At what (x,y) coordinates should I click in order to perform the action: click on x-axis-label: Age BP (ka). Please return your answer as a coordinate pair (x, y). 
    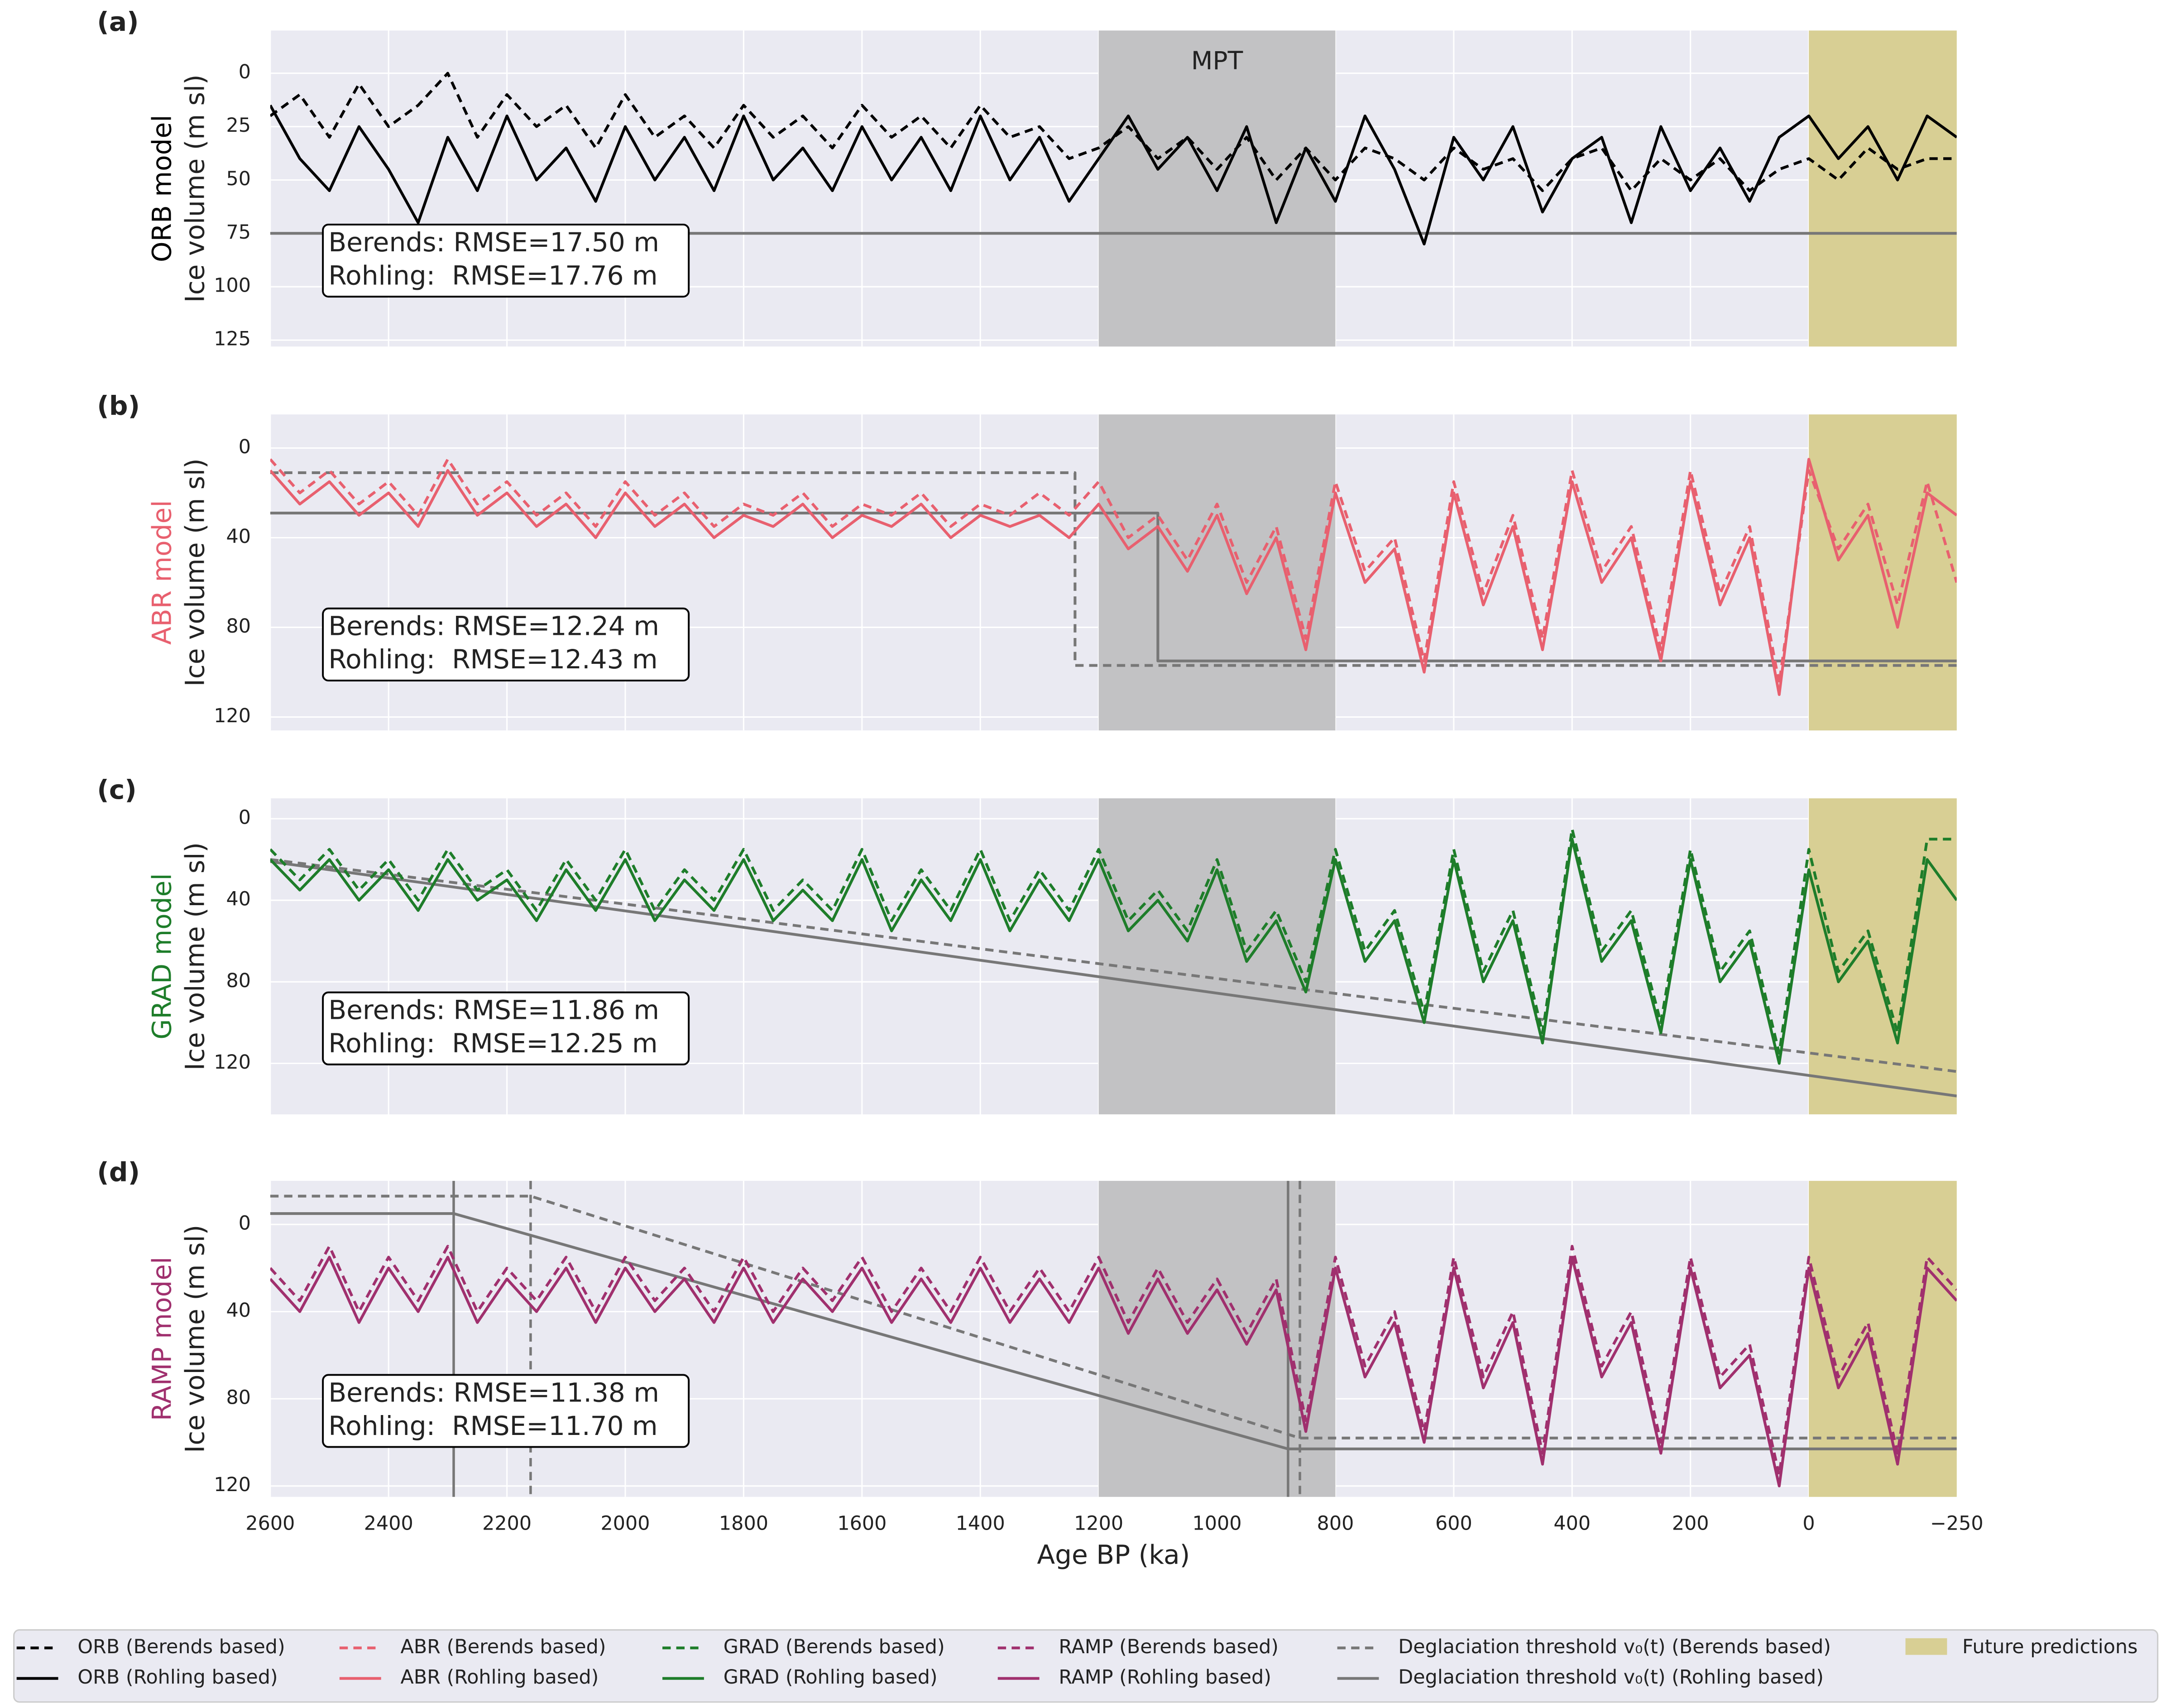
    Looking at the image, I should click on (1113, 1554).